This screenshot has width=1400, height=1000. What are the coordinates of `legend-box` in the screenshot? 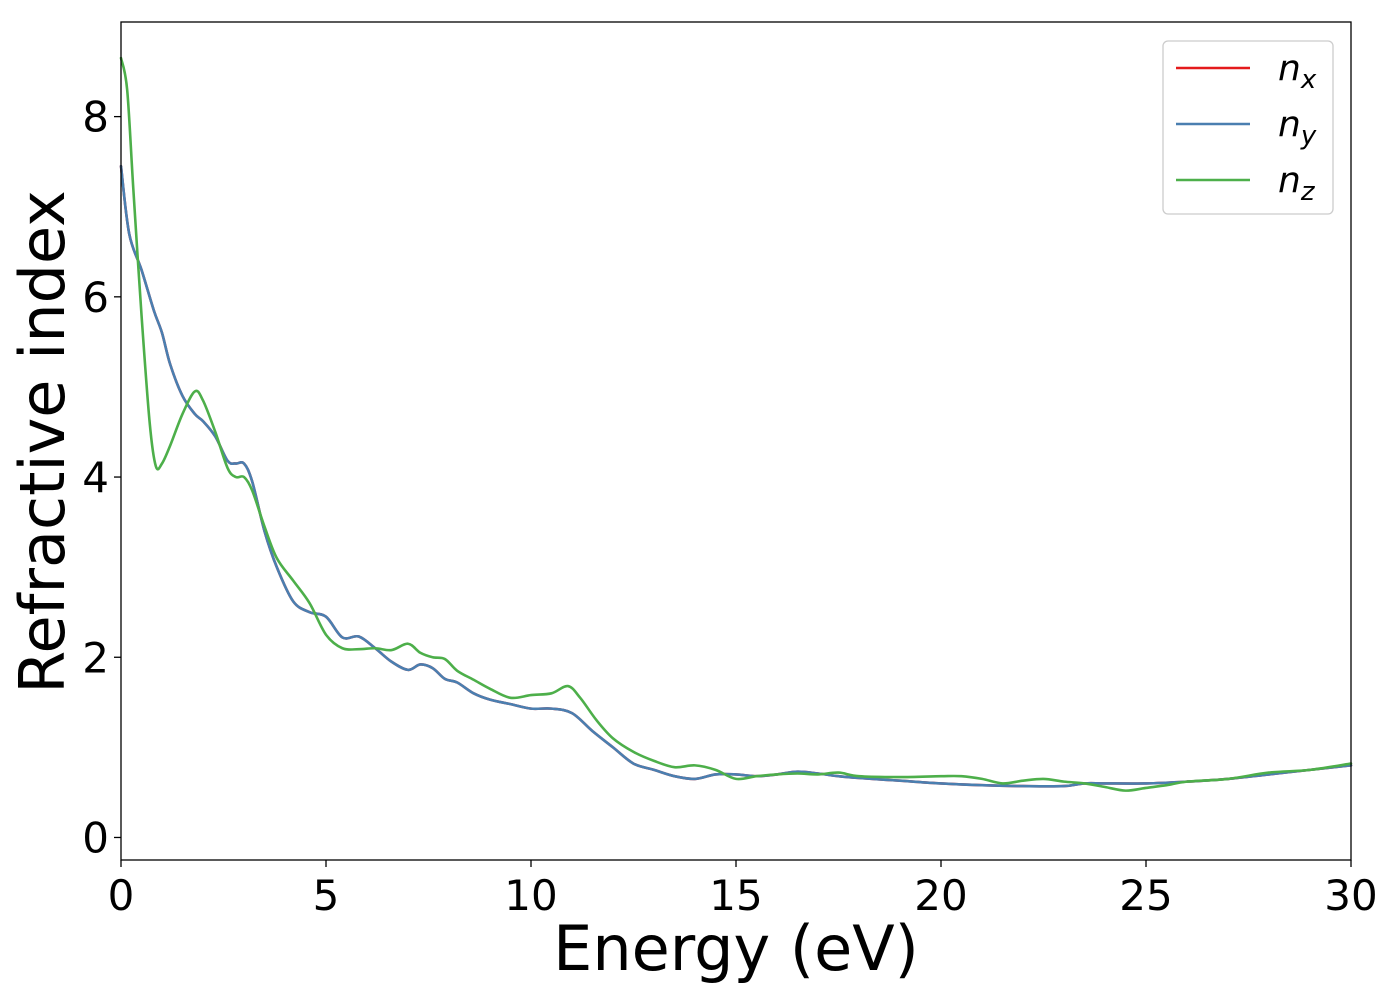 It's located at (1248, 127).